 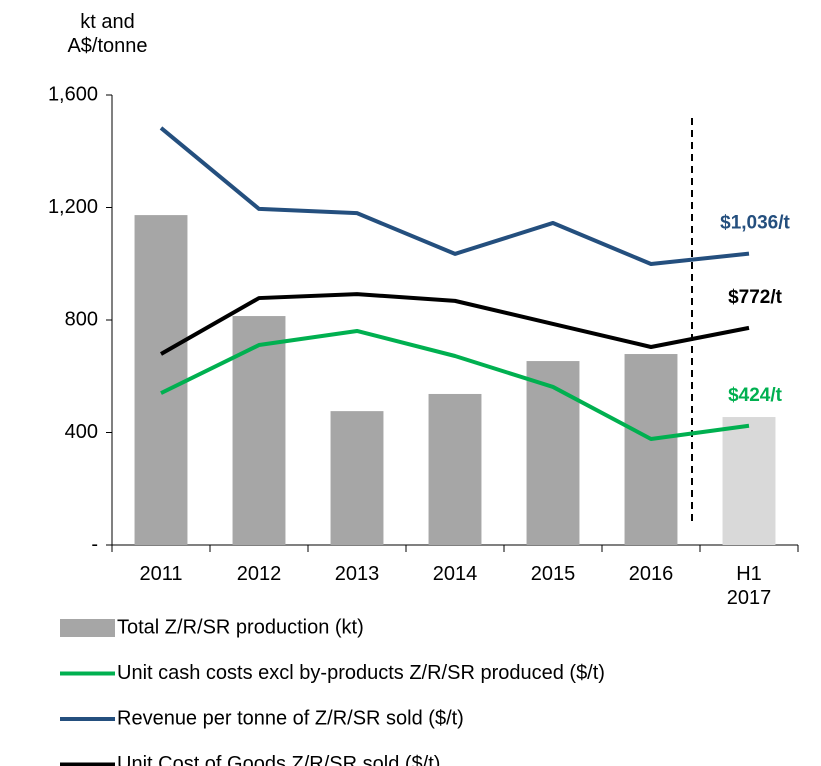 What do you see at coordinates (749, 586) in the screenshot?
I see `x-tick-label: H1 2017` at bounding box center [749, 586].